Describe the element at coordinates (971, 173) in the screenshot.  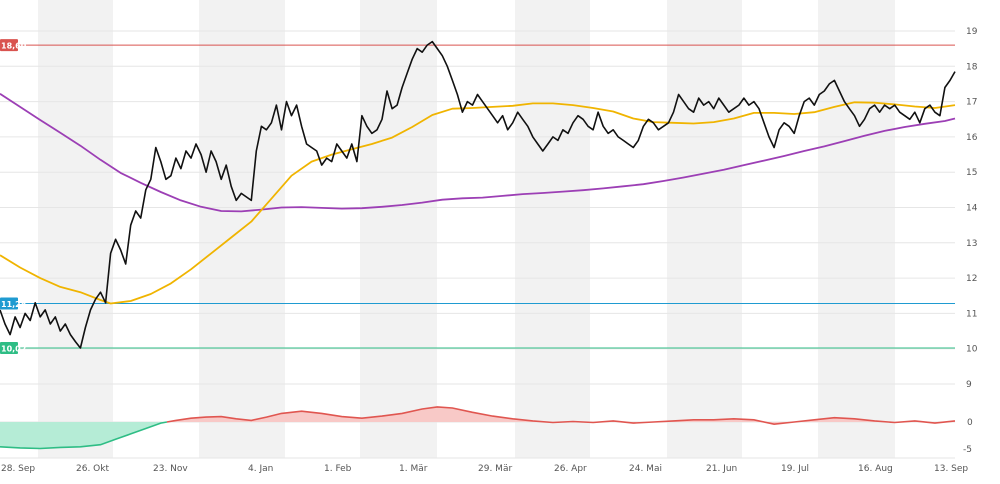
I see `y-tick-label: 15` at that location.